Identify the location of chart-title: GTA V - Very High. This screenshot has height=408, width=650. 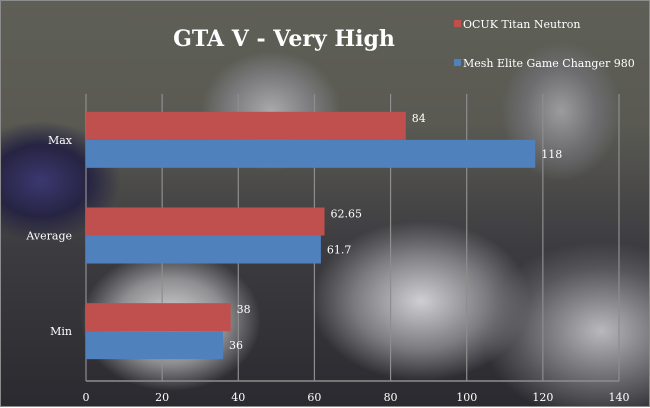
(284, 39).